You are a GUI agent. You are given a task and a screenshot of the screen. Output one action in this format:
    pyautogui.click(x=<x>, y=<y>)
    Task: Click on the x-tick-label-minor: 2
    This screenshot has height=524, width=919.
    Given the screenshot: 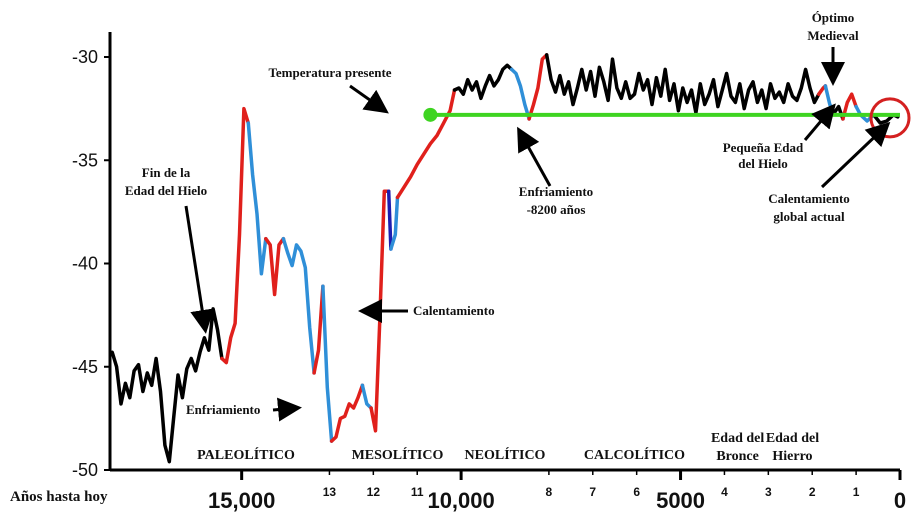 What is the action you would take?
    pyautogui.click(x=812, y=492)
    